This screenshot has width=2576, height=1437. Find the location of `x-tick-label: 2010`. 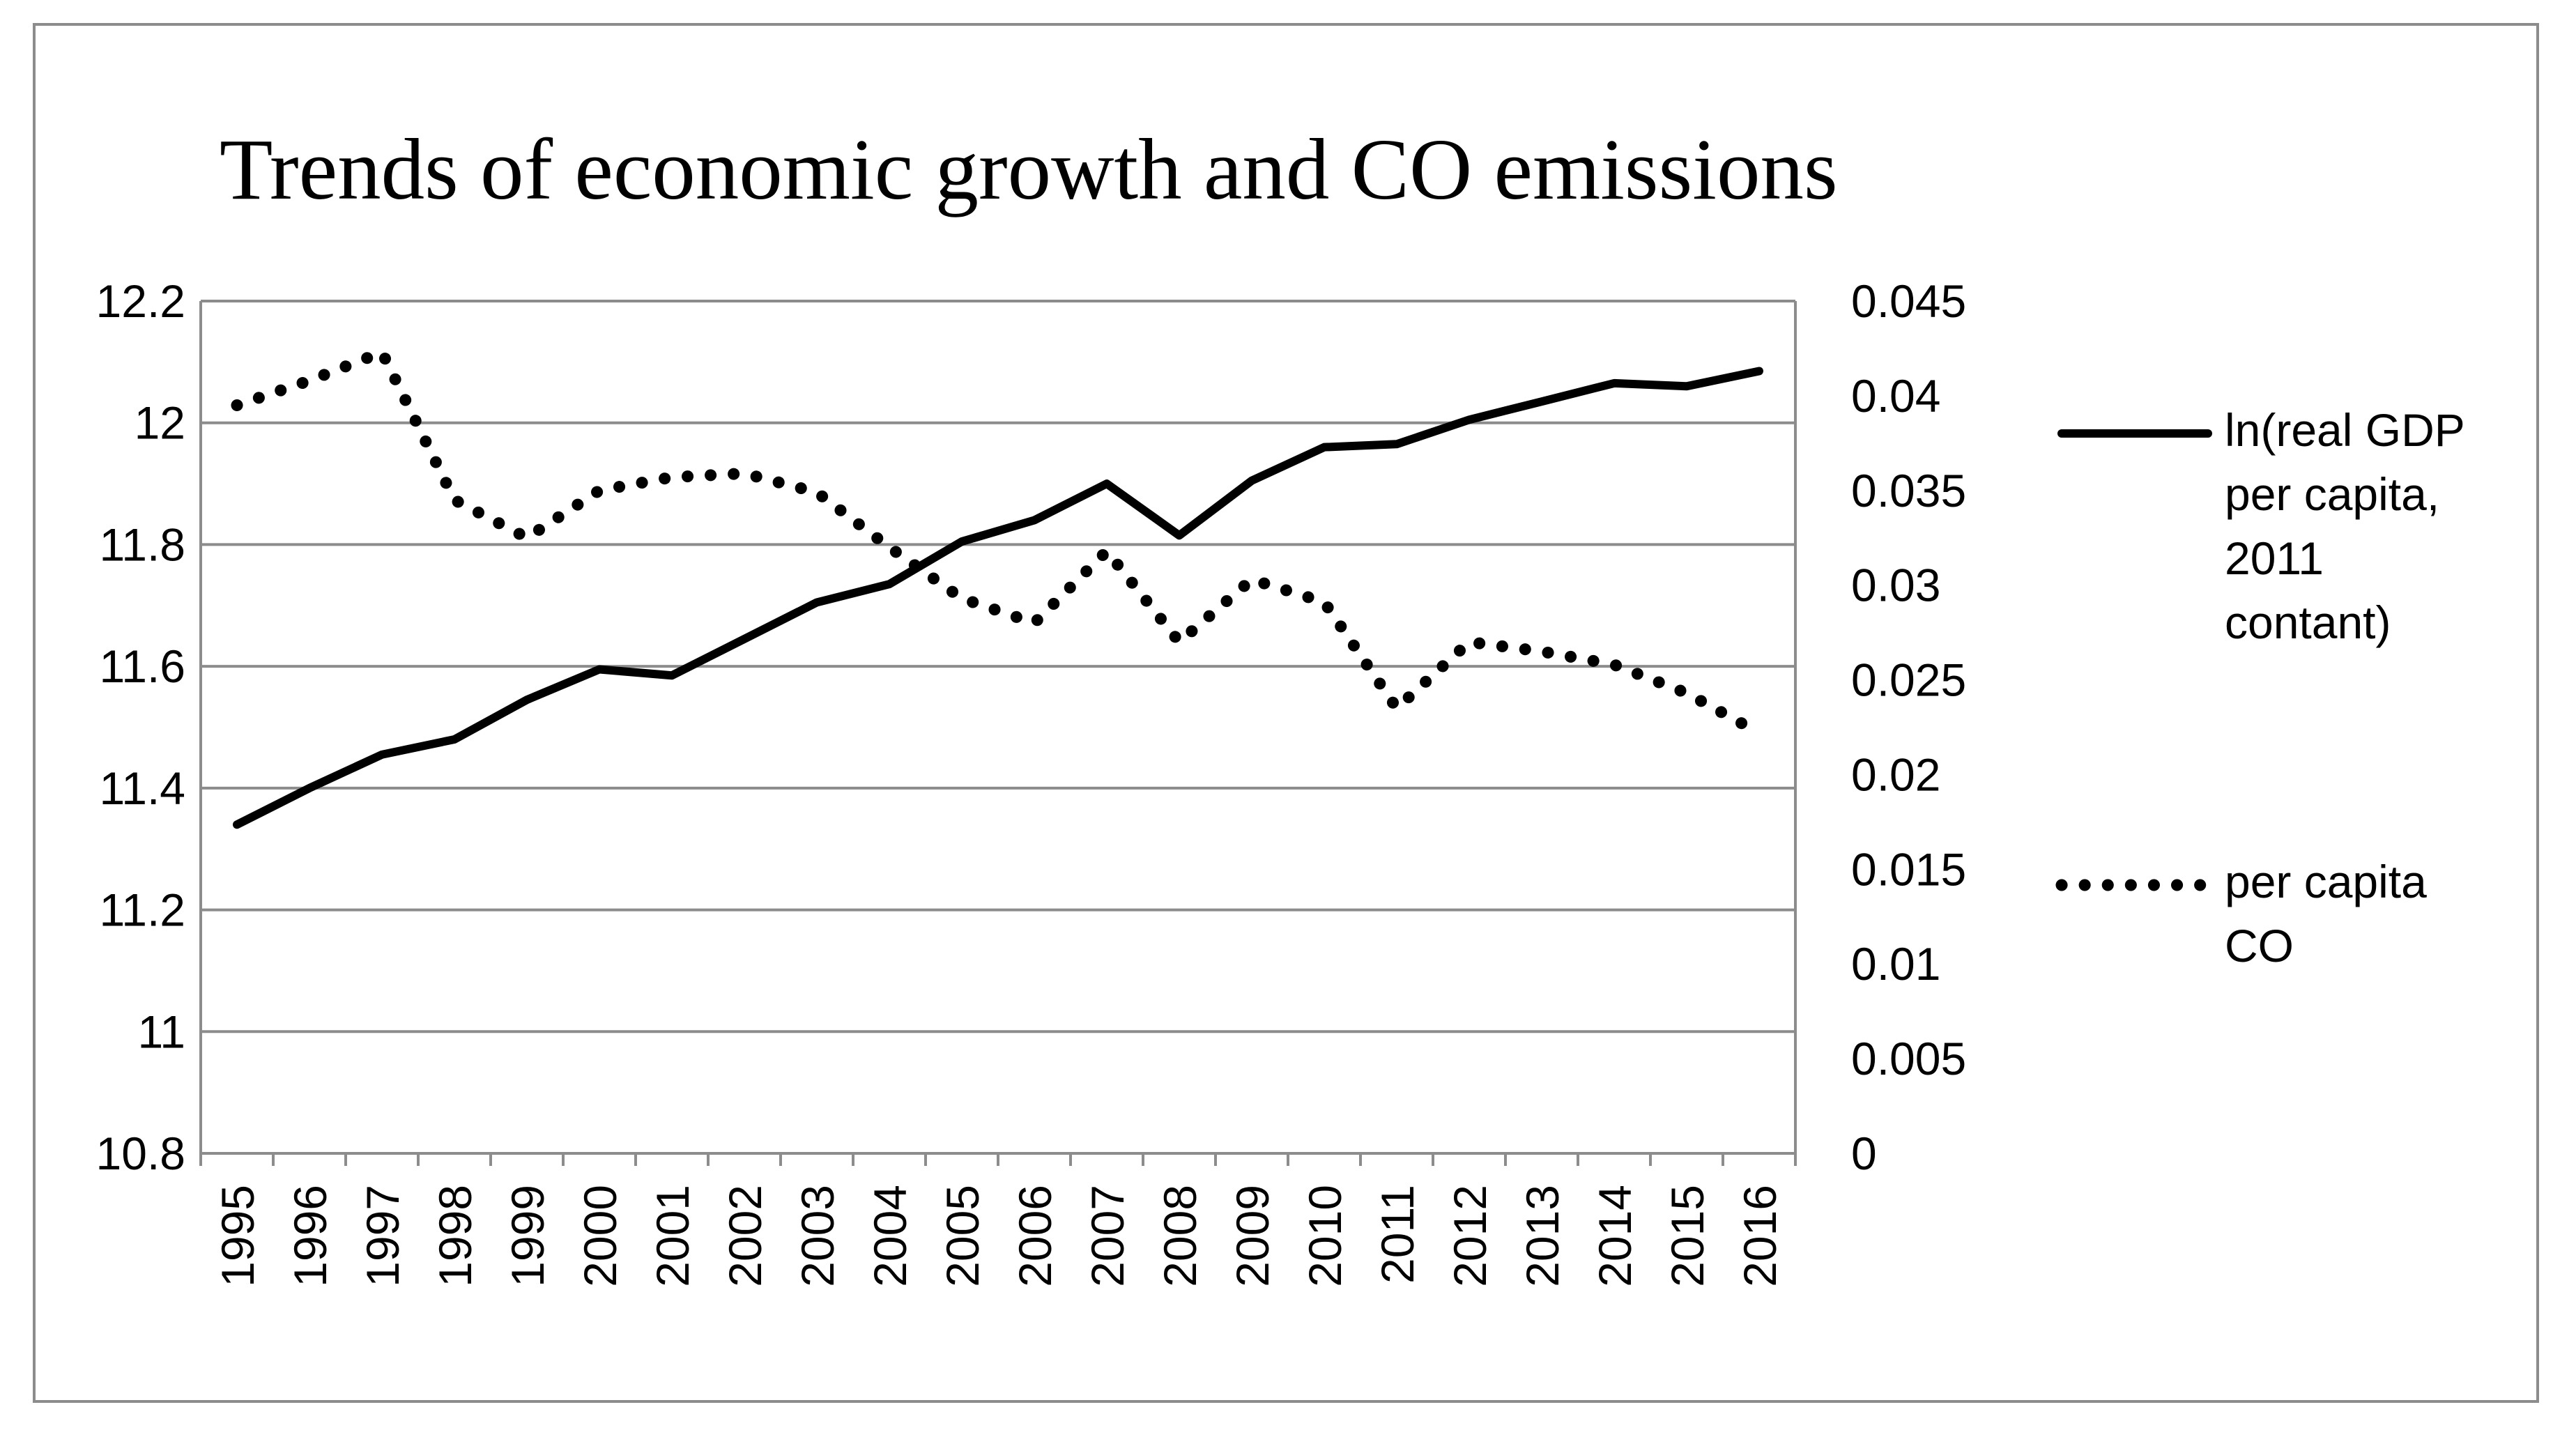

x-tick-label: 2010 is located at coordinates (1325, 1236).